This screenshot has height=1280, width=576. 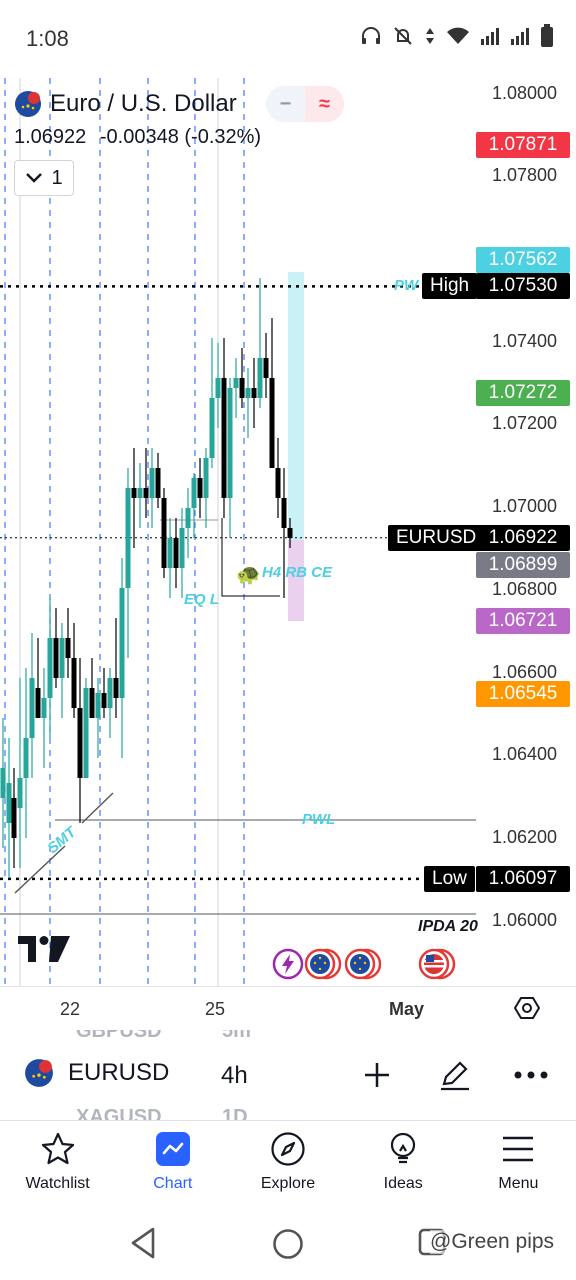 What do you see at coordinates (234, 1075) in the screenshot?
I see `interval-selector: 4h` at bounding box center [234, 1075].